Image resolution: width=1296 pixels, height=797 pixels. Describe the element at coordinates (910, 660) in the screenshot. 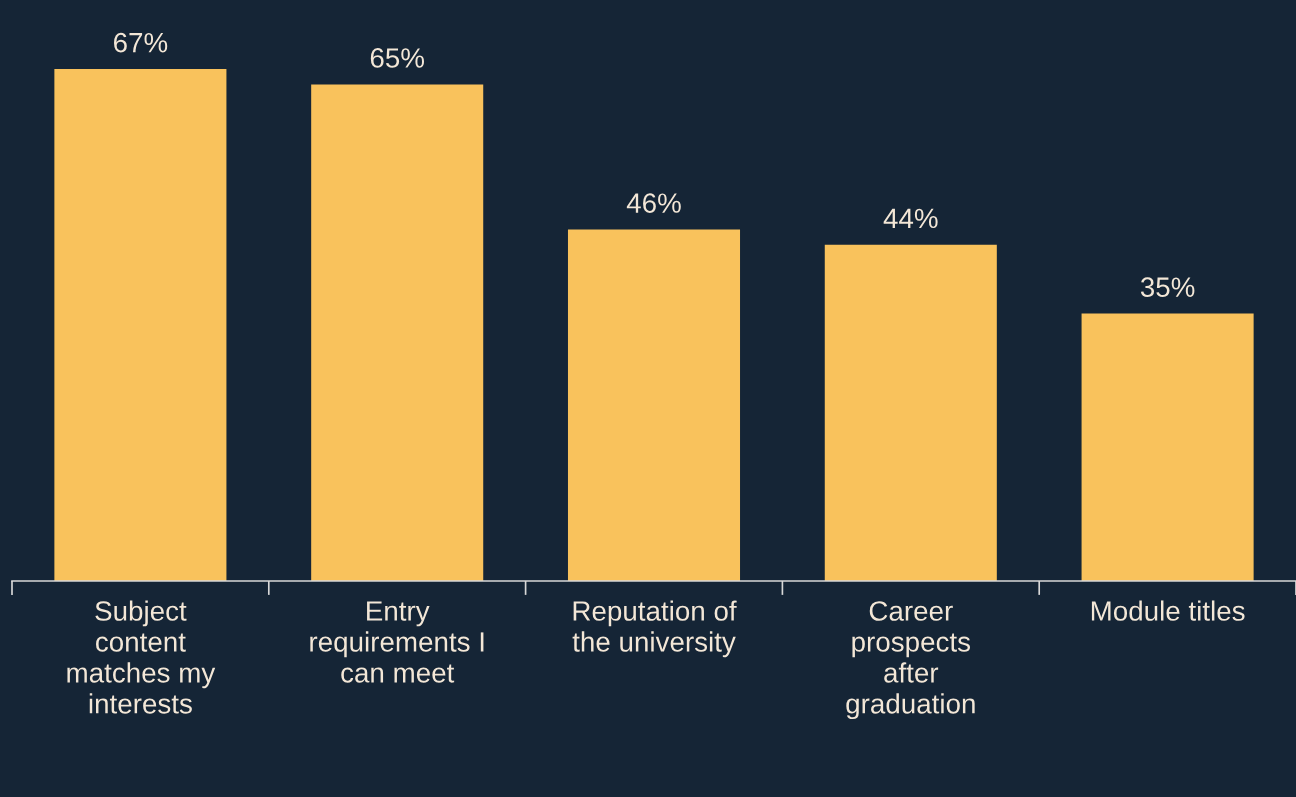

I see `x-tick-label: Career prospects after graduation` at that location.